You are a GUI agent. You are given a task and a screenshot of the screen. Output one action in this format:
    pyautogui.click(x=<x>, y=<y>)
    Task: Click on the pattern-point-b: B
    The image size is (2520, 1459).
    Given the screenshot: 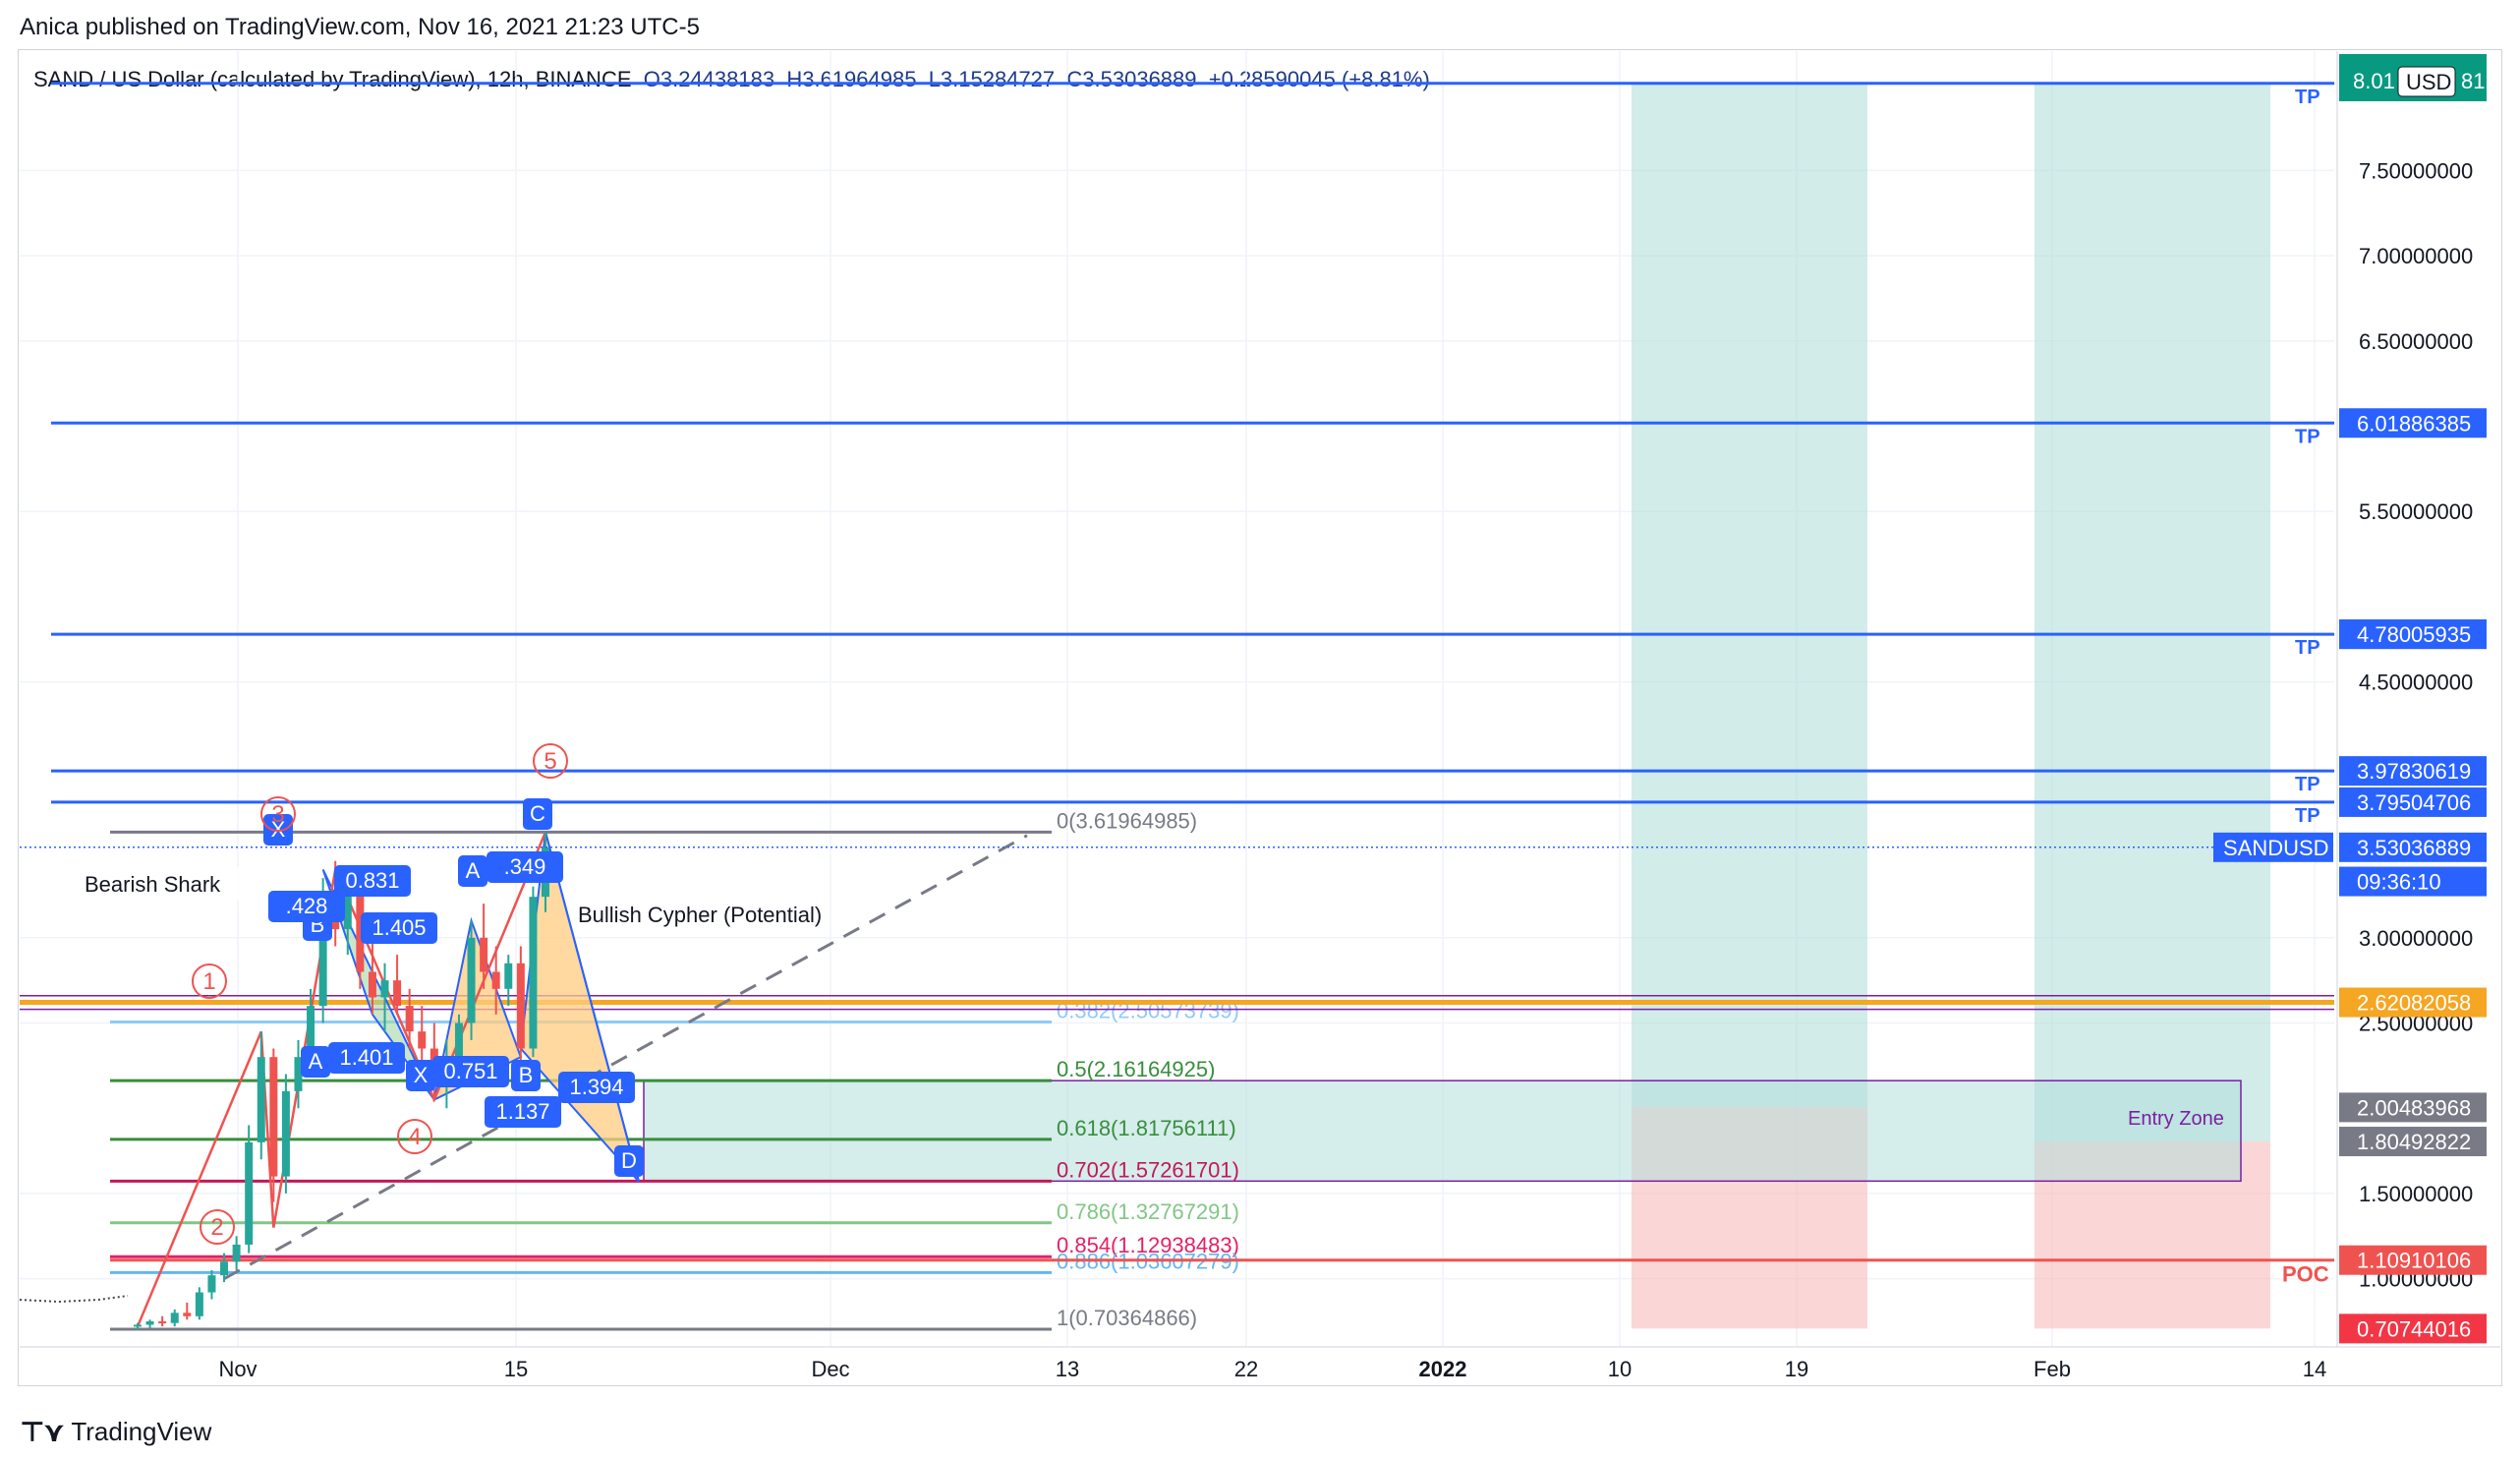 What is the action you would take?
    pyautogui.click(x=526, y=1075)
    